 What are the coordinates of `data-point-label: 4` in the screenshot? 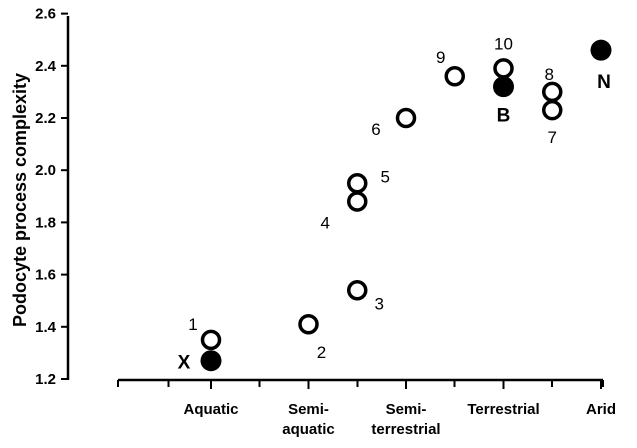 It's located at (325, 223).